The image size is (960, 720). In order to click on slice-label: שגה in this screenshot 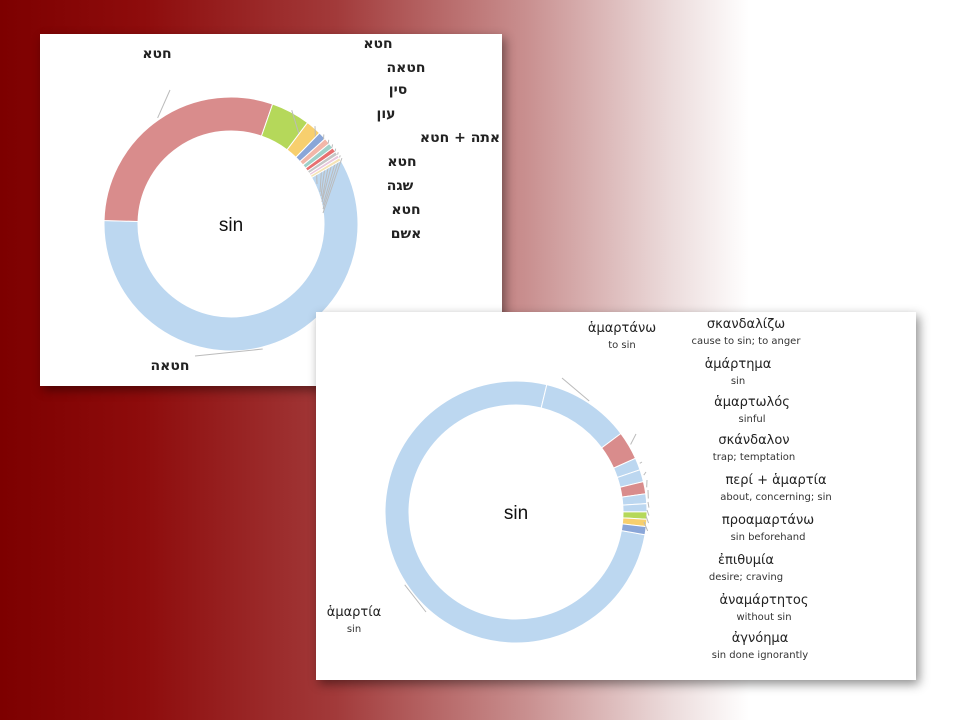, I will do `click(400, 186)`.